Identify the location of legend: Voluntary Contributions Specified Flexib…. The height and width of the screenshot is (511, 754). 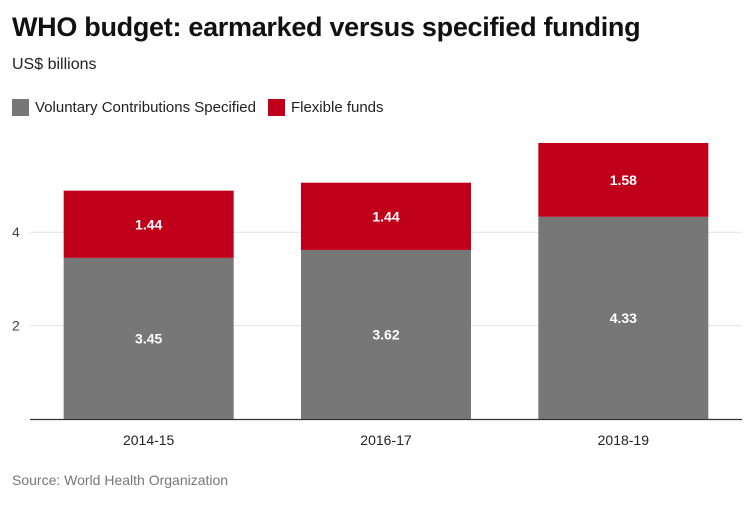
(204, 107).